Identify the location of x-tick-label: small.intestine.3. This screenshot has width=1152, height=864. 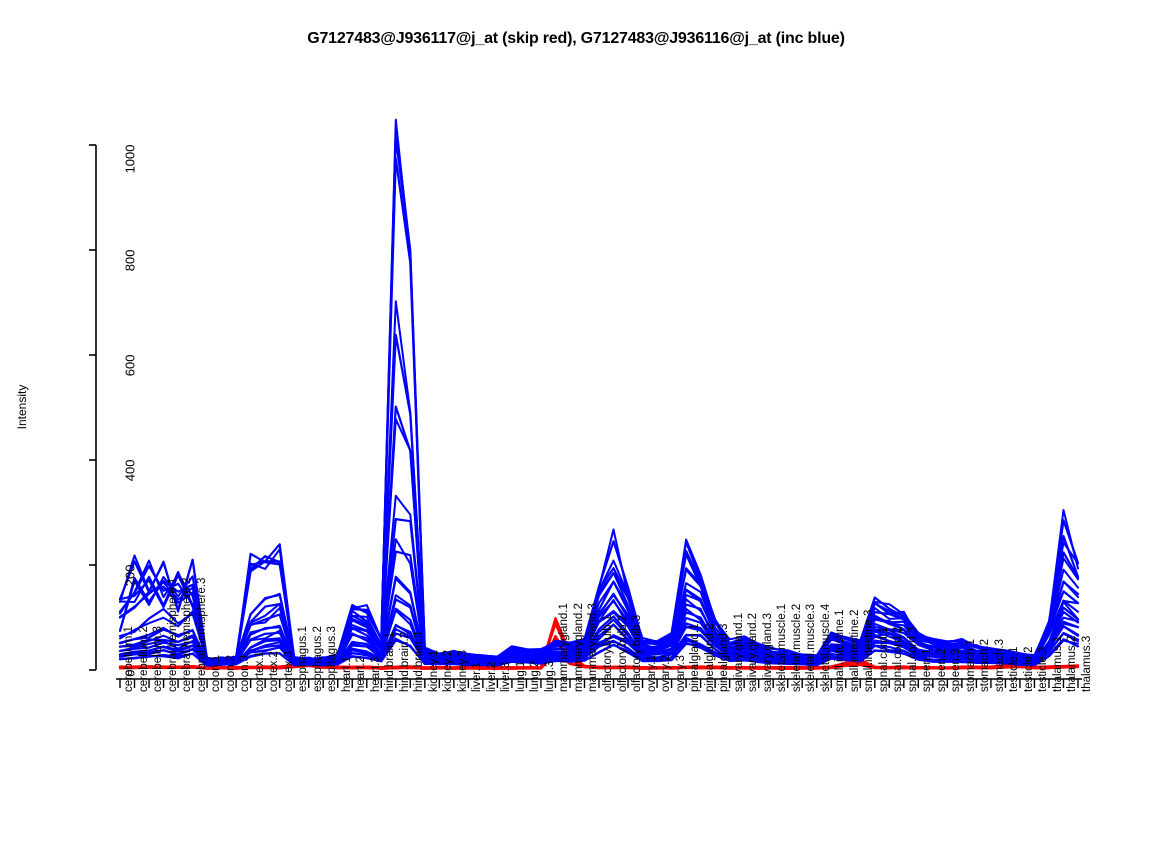
(869, 650).